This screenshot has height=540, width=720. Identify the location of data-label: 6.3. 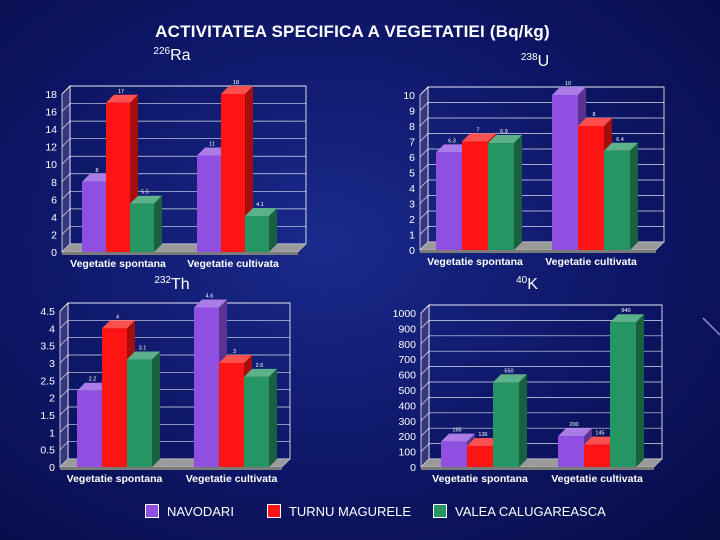
(452, 141).